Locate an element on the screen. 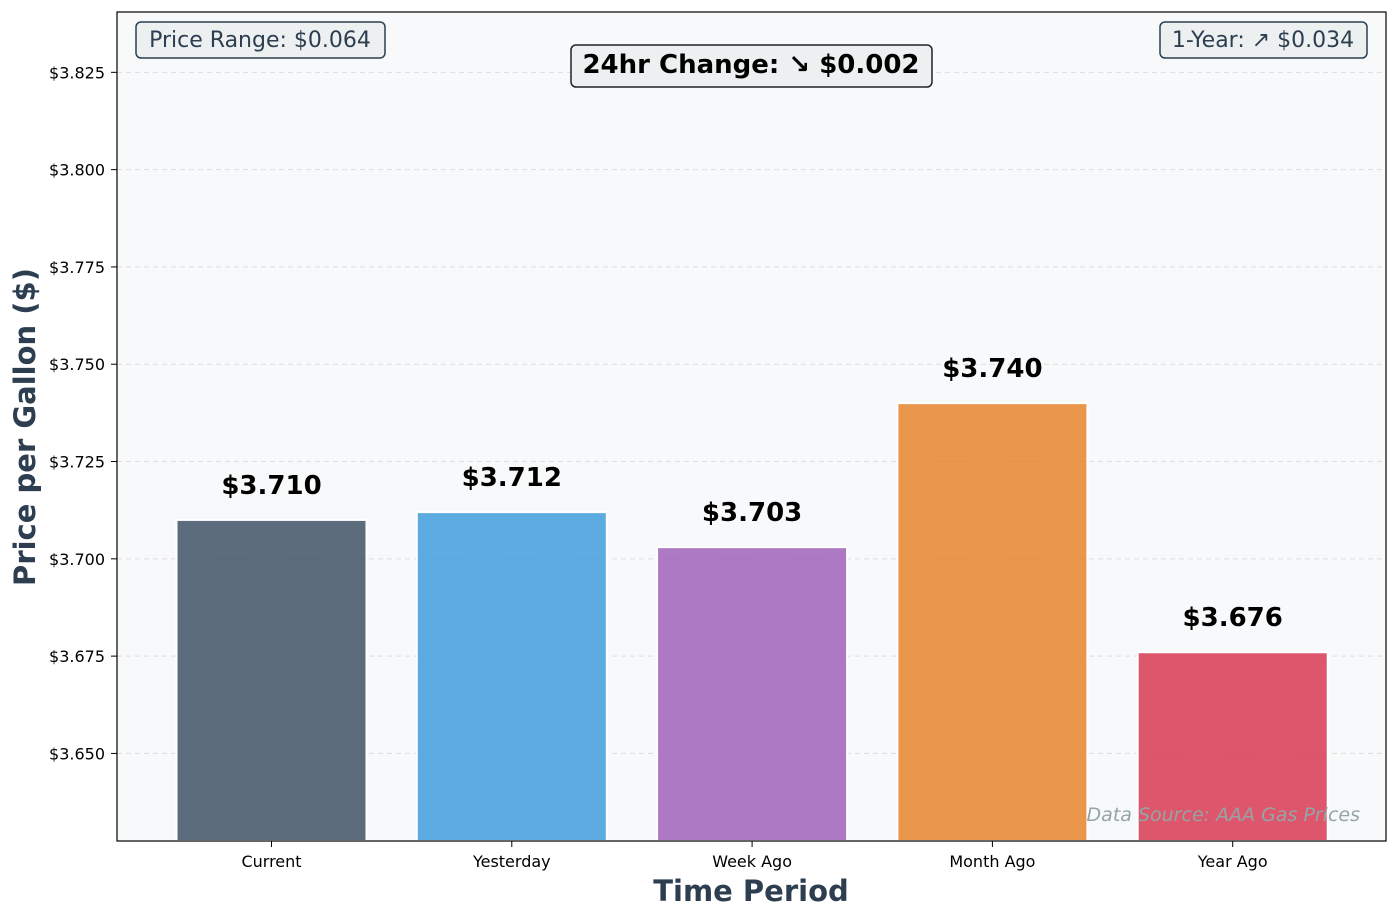 This screenshot has height=922, width=1397. x-tick-label: Week Ago is located at coordinates (752, 861).